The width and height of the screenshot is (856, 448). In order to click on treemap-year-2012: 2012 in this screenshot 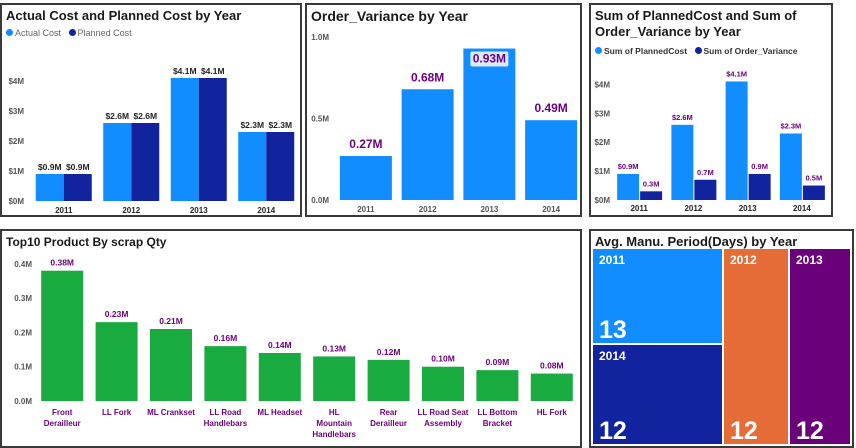, I will do `click(743, 260)`.